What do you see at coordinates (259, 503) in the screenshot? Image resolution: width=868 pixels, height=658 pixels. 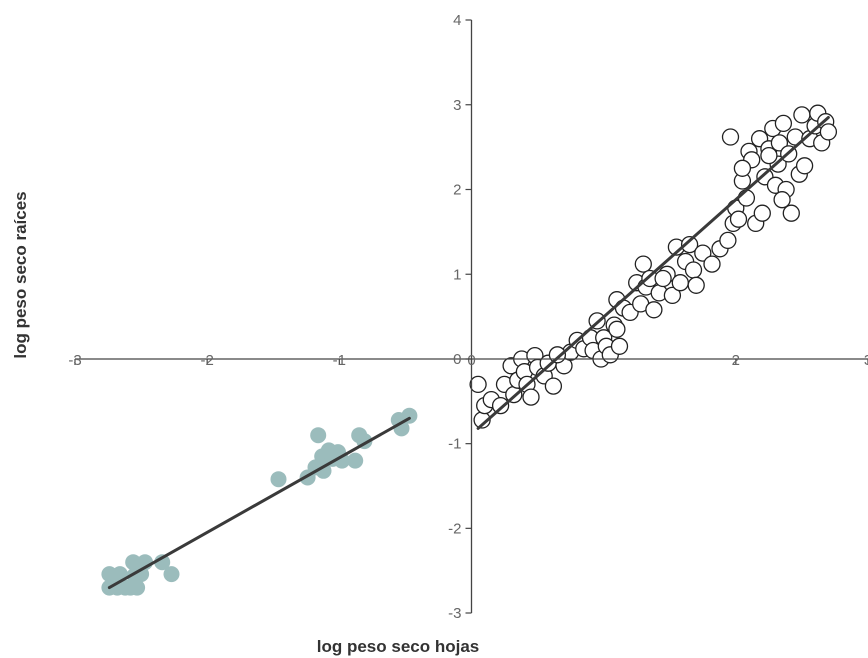 I see `fit-line` at bounding box center [259, 503].